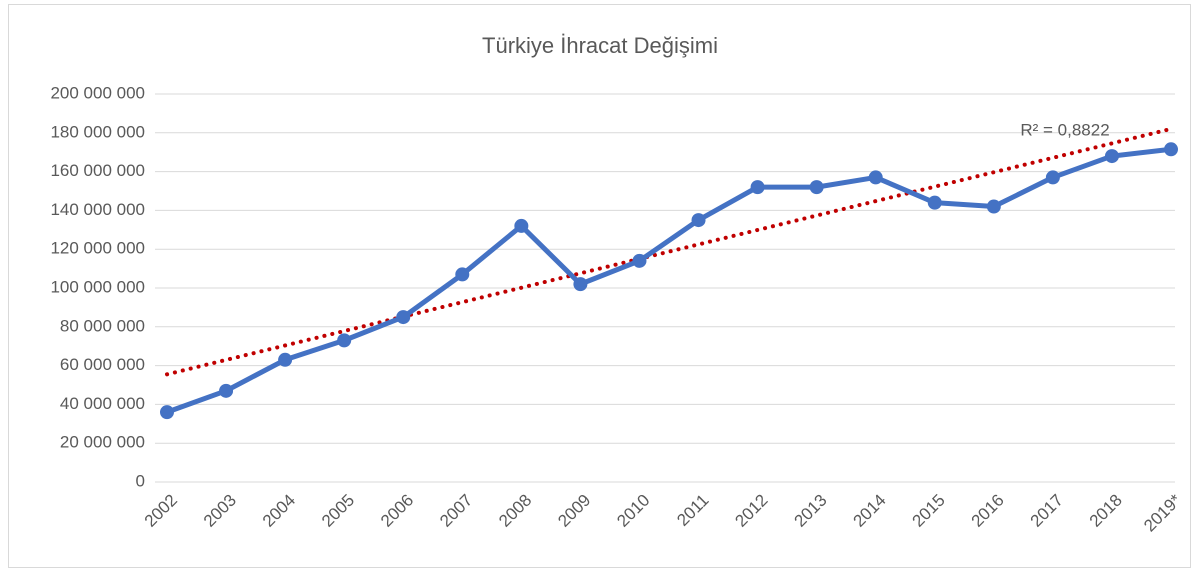 The height and width of the screenshot is (573, 1200). I want to click on y-tick-label: 100 000 000, so click(97, 286).